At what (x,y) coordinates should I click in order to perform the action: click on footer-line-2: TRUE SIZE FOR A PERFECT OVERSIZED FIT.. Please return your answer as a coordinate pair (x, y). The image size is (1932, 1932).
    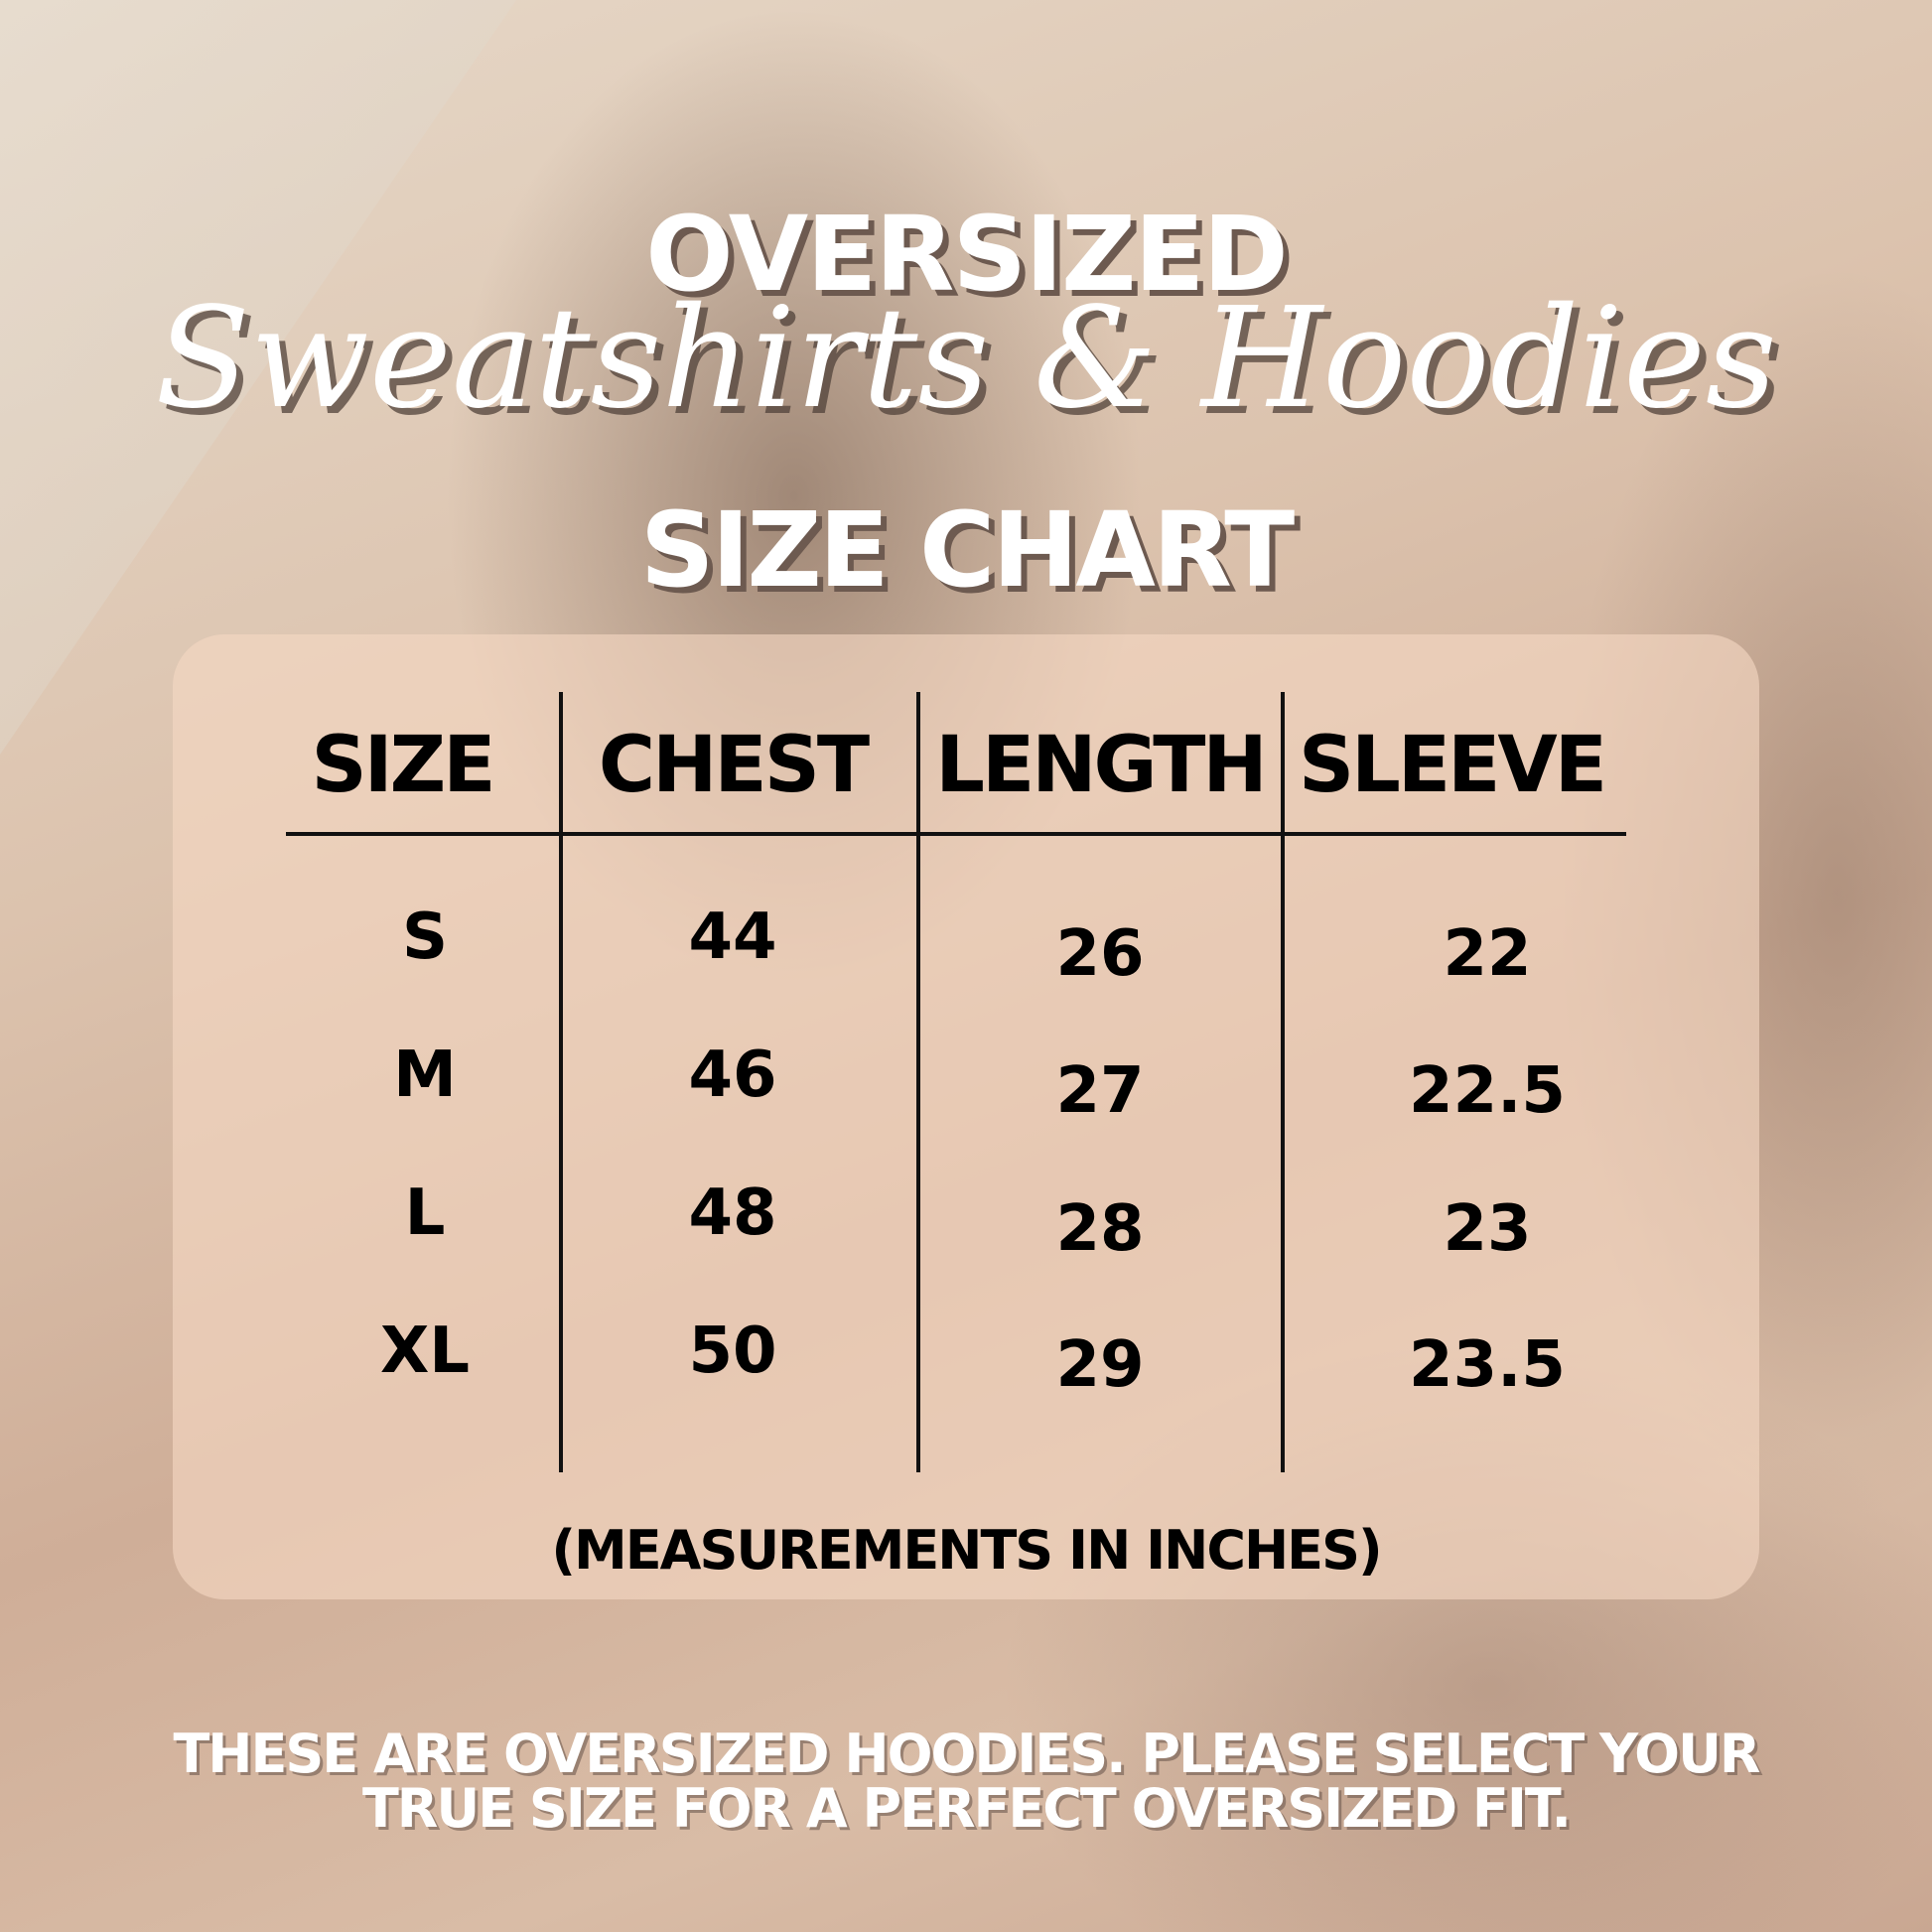
    Looking at the image, I should click on (967, 1809).